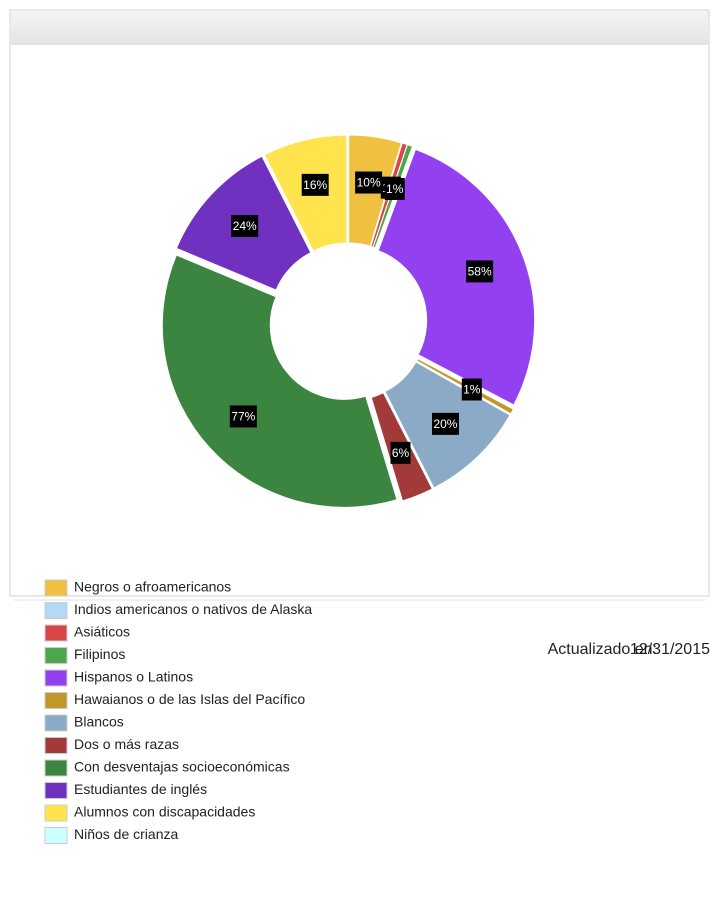 This screenshot has height=903, width=715. I want to click on data-label: 77%, so click(243, 417).